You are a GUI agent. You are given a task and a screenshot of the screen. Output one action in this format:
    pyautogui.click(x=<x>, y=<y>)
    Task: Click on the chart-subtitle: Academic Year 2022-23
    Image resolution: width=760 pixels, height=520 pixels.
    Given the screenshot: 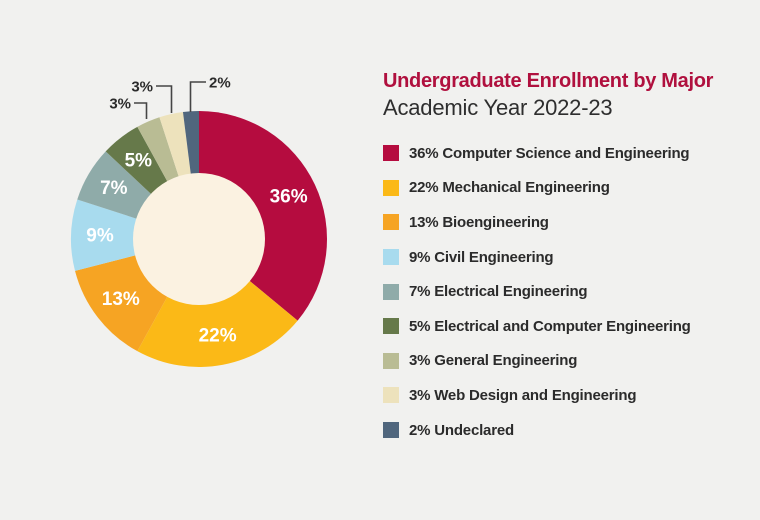 What is the action you would take?
    pyautogui.click(x=498, y=107)
    